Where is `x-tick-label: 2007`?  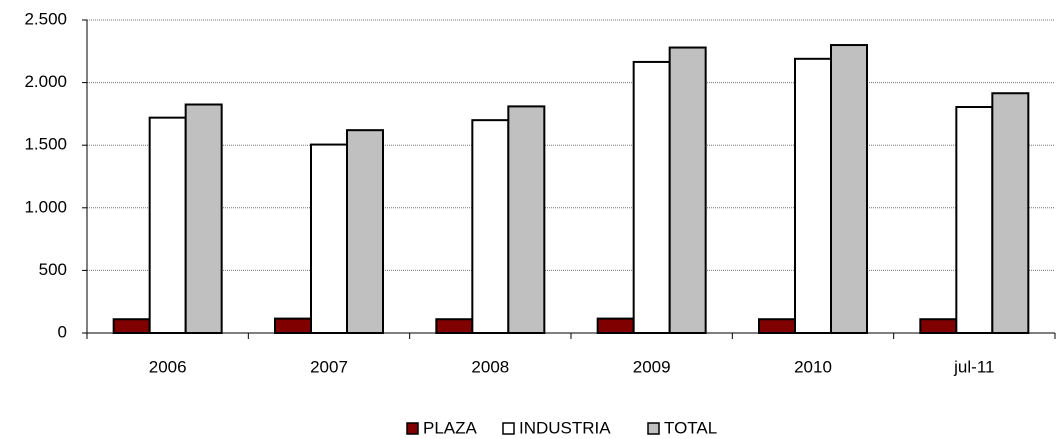
x-tick-label: 2007 is located at coordinates (329, 366).